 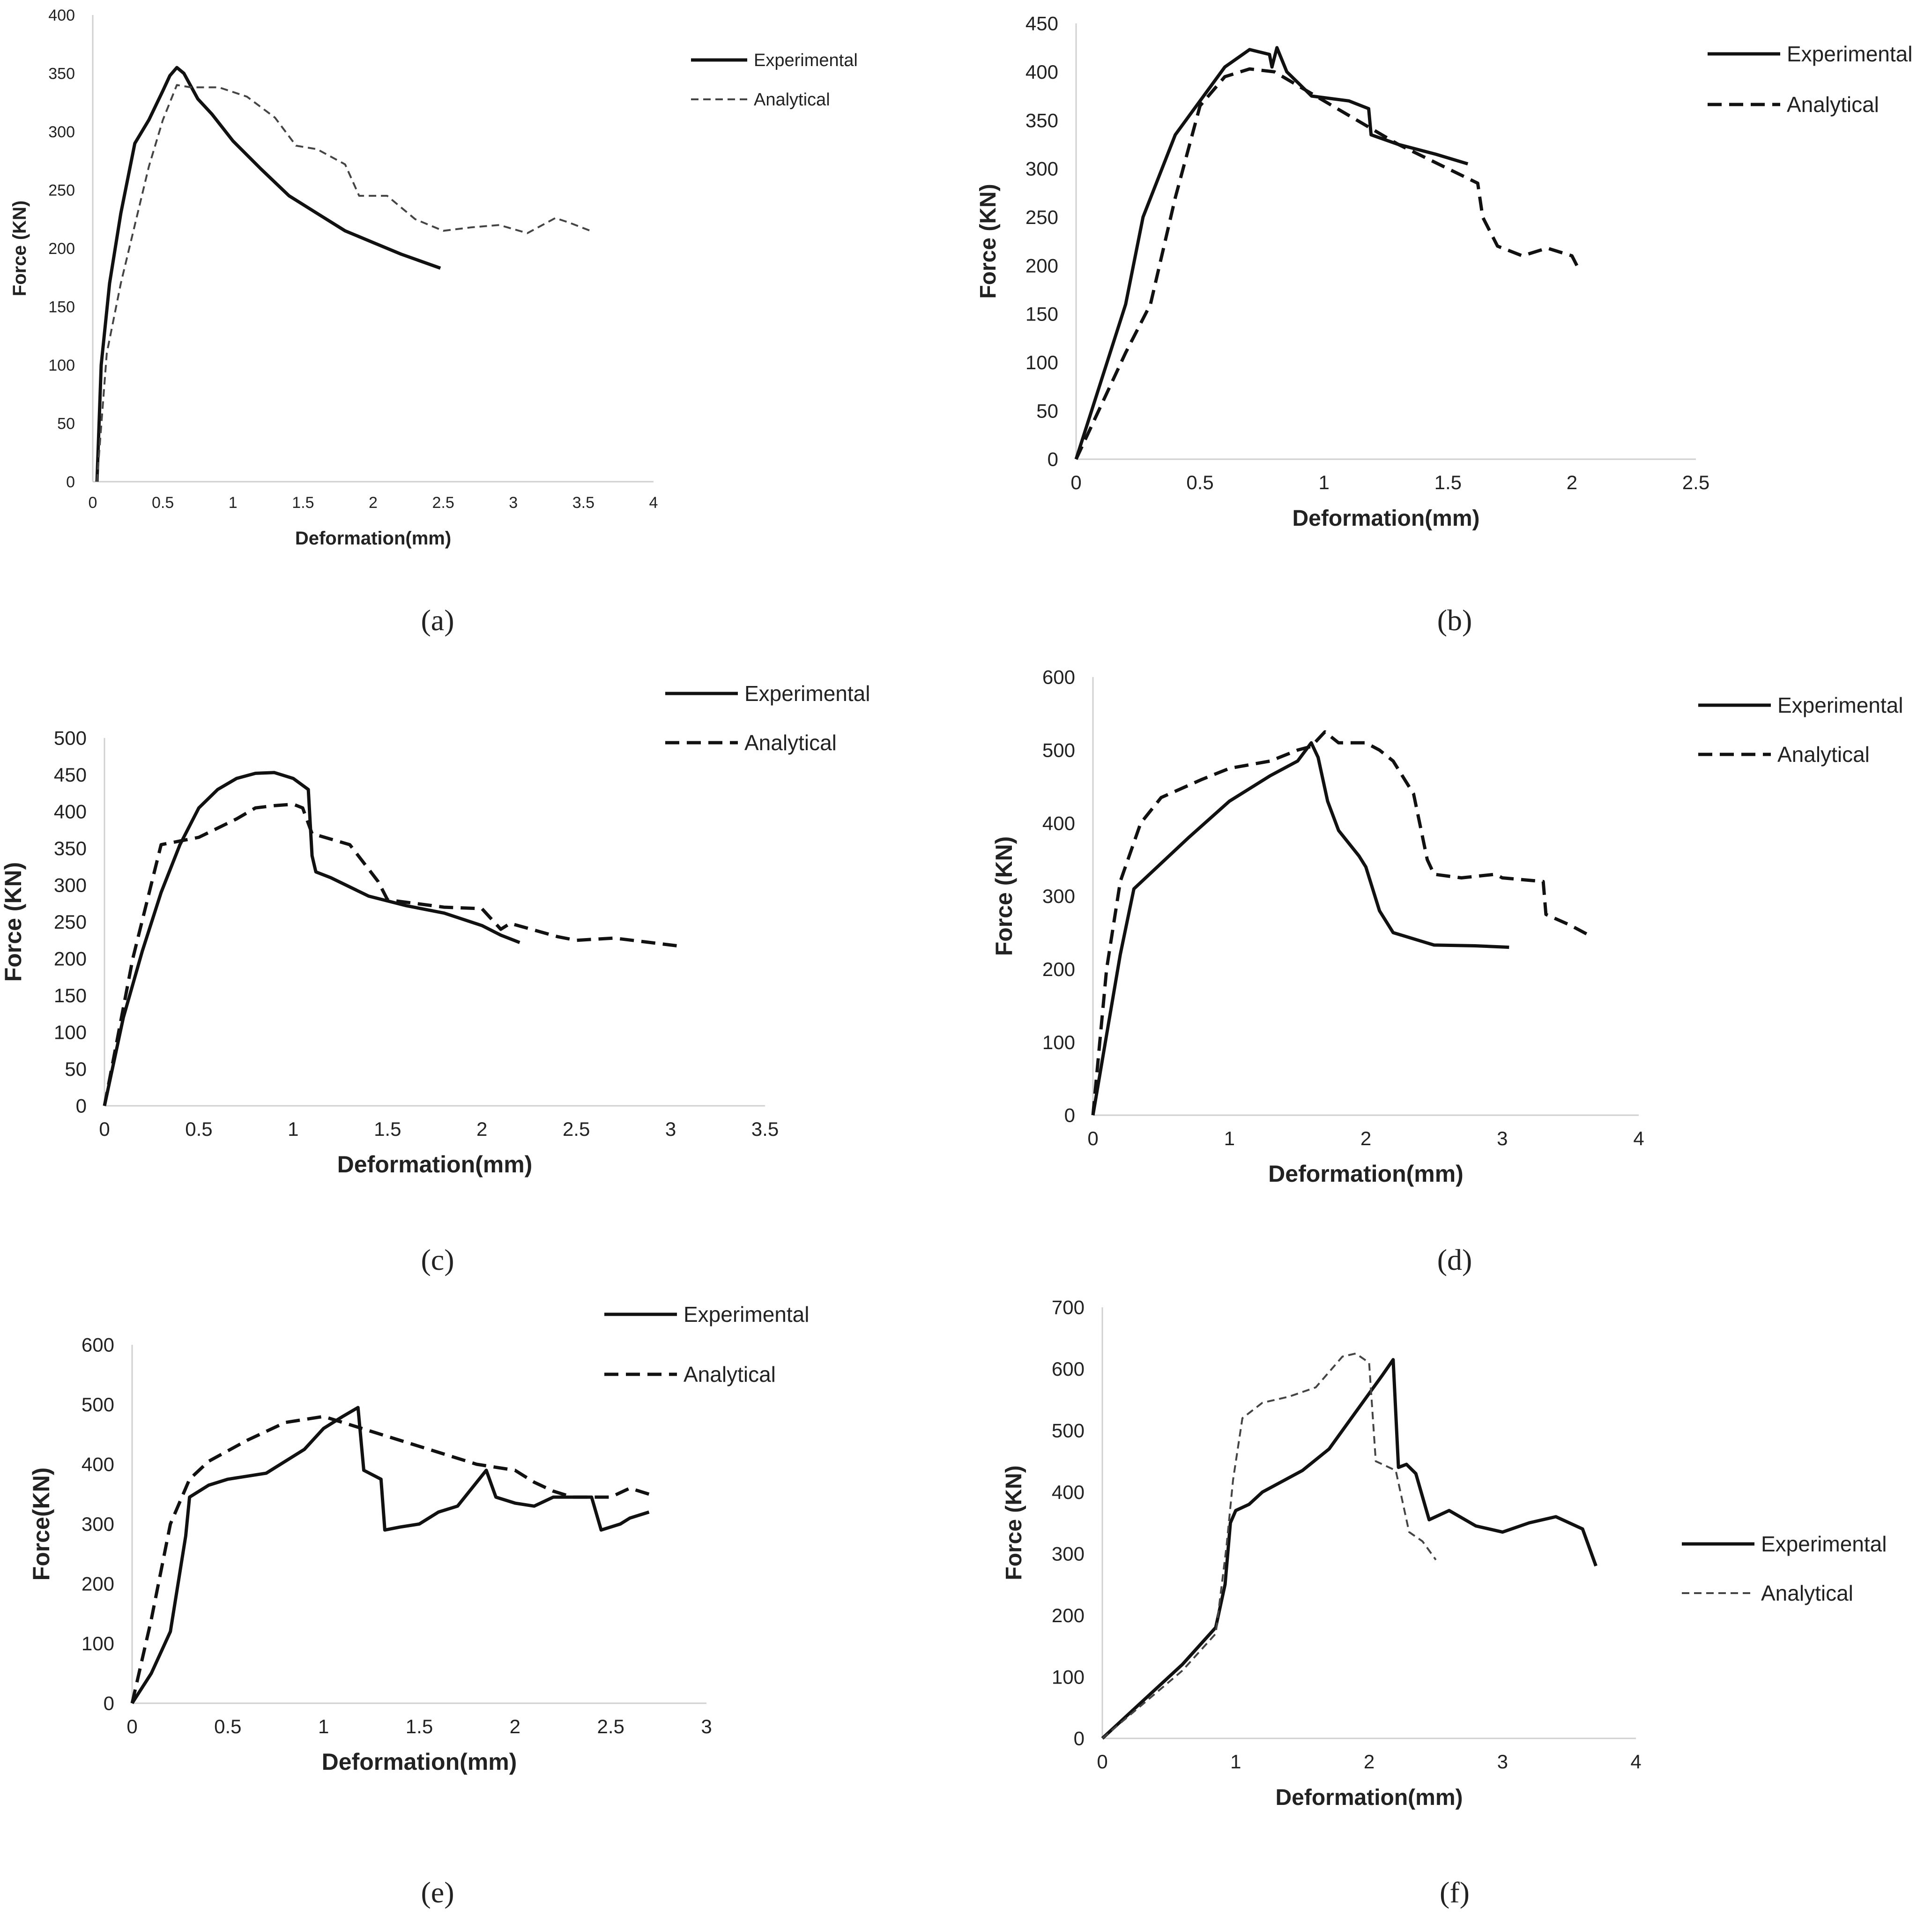 What do you see at coordinates (1068, 1308) in the screenshot?
I see `y-tick-label: 700` at bounding box center [1068, 1308].